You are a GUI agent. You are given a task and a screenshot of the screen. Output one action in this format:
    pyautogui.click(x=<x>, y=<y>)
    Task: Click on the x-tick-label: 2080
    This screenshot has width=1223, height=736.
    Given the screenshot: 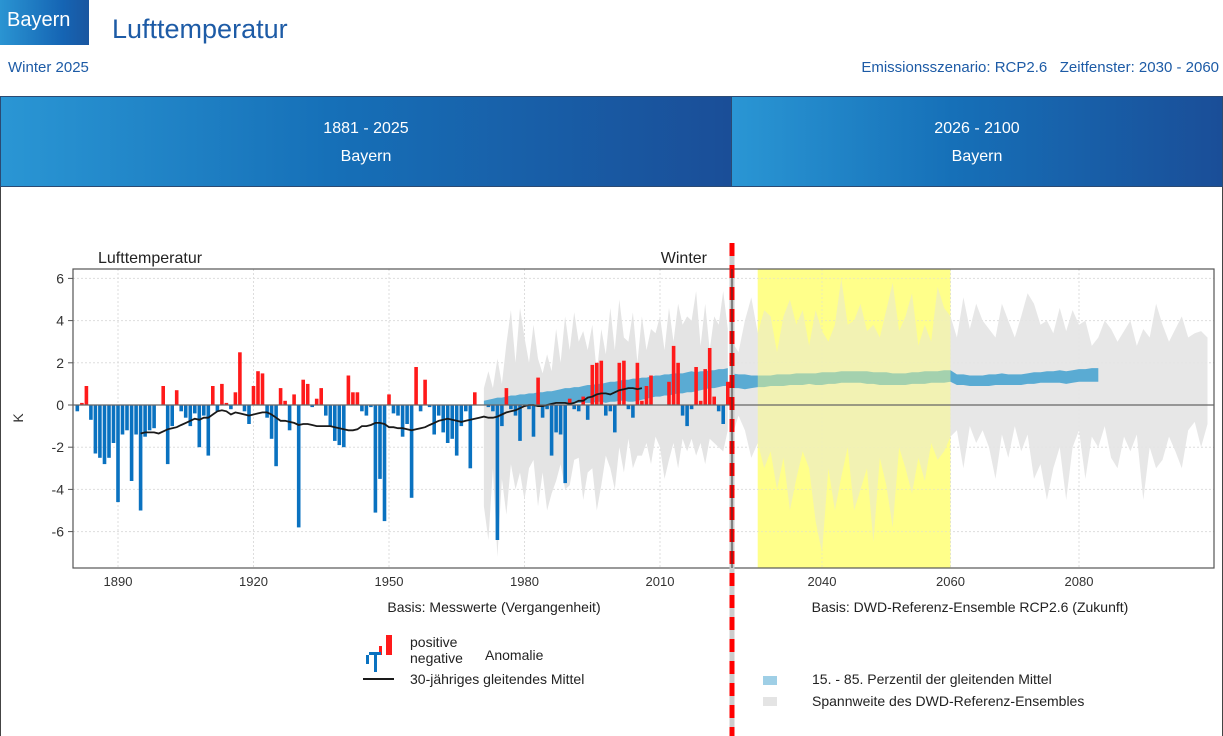 What is the action you would take?
    pyautogui.click(x=1079, y=581)
    